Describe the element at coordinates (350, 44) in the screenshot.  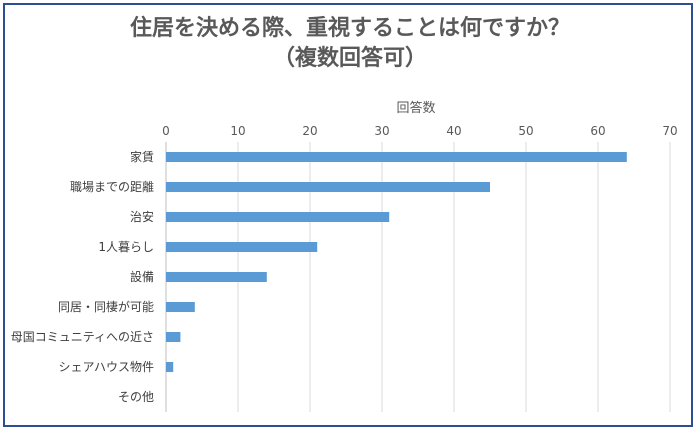
I see `chart-title: 住居を決める際、重視することは何ですか？ （複数回答可）` at that location.